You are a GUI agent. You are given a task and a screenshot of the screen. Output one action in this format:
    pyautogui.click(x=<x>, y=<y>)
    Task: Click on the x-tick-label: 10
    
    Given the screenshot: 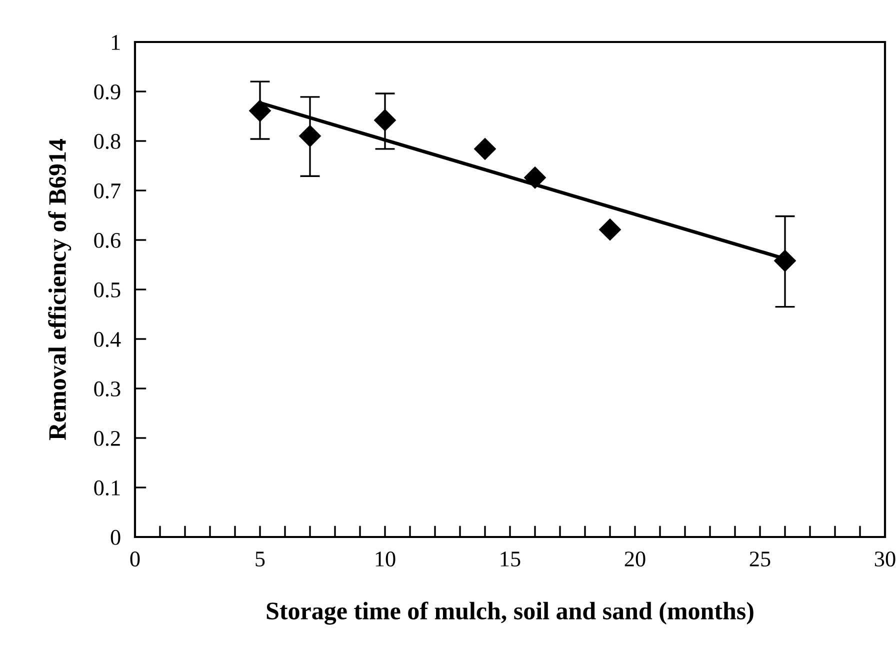 What is the action you would take?
    pyautogui.click(x=386, y=559)
    